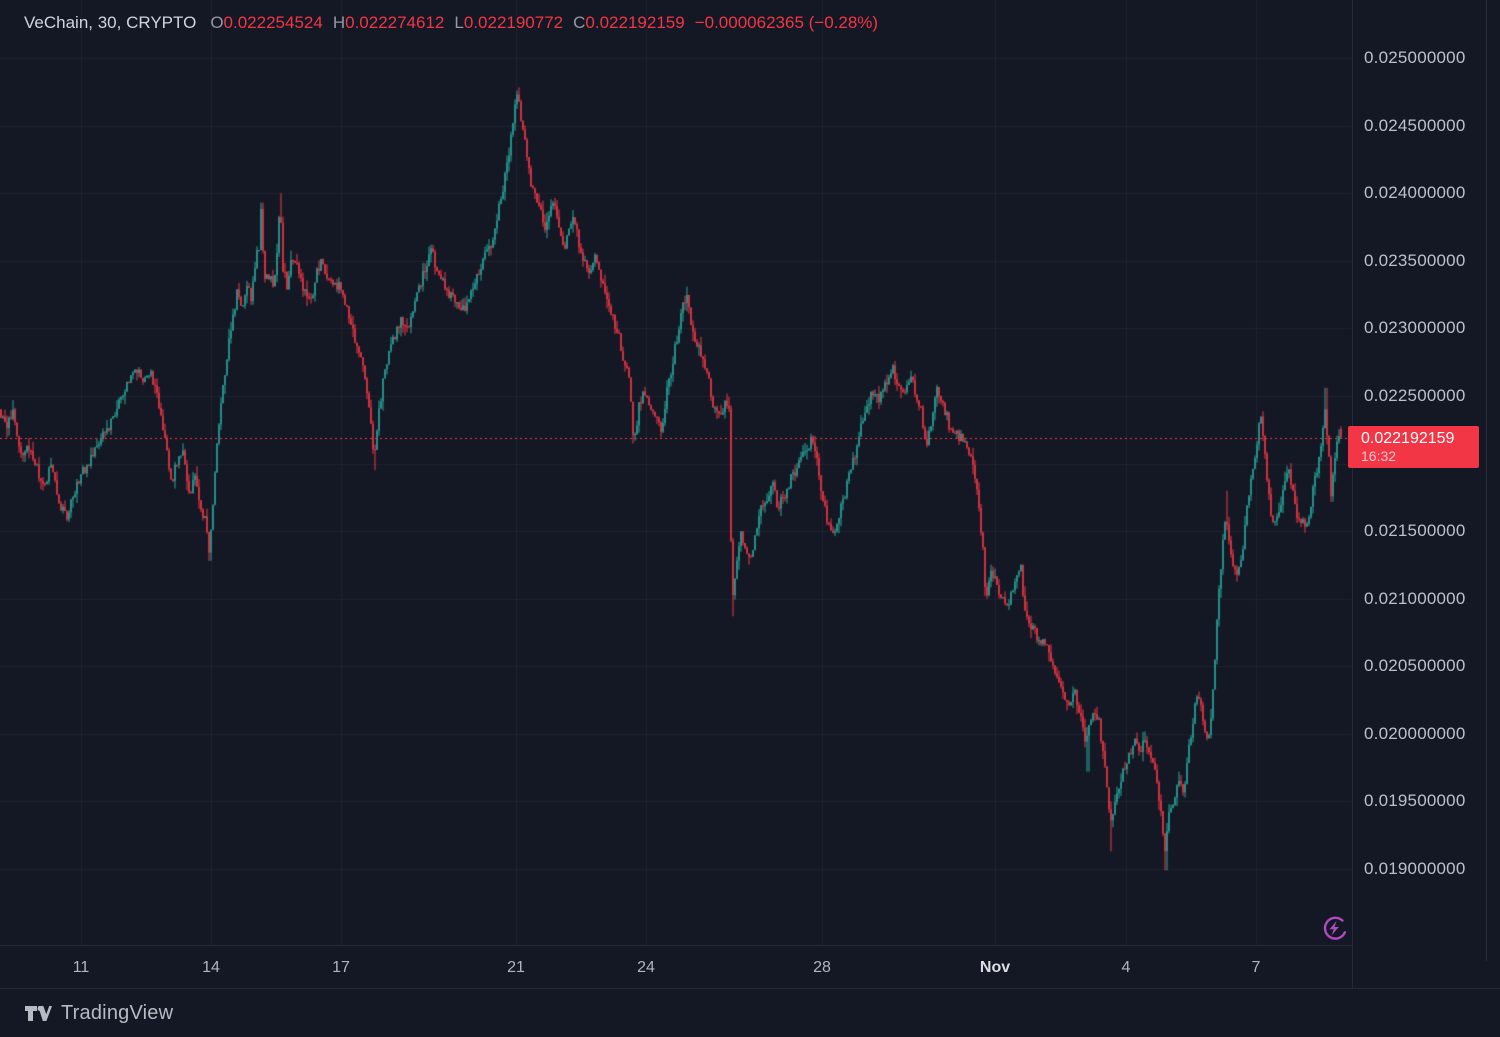 This screenshot has width=1500, height=1037. Describe the element at coordinates (1415, 395) in the screenshot. I see `price-tick-label: 0.022500000` at that location.